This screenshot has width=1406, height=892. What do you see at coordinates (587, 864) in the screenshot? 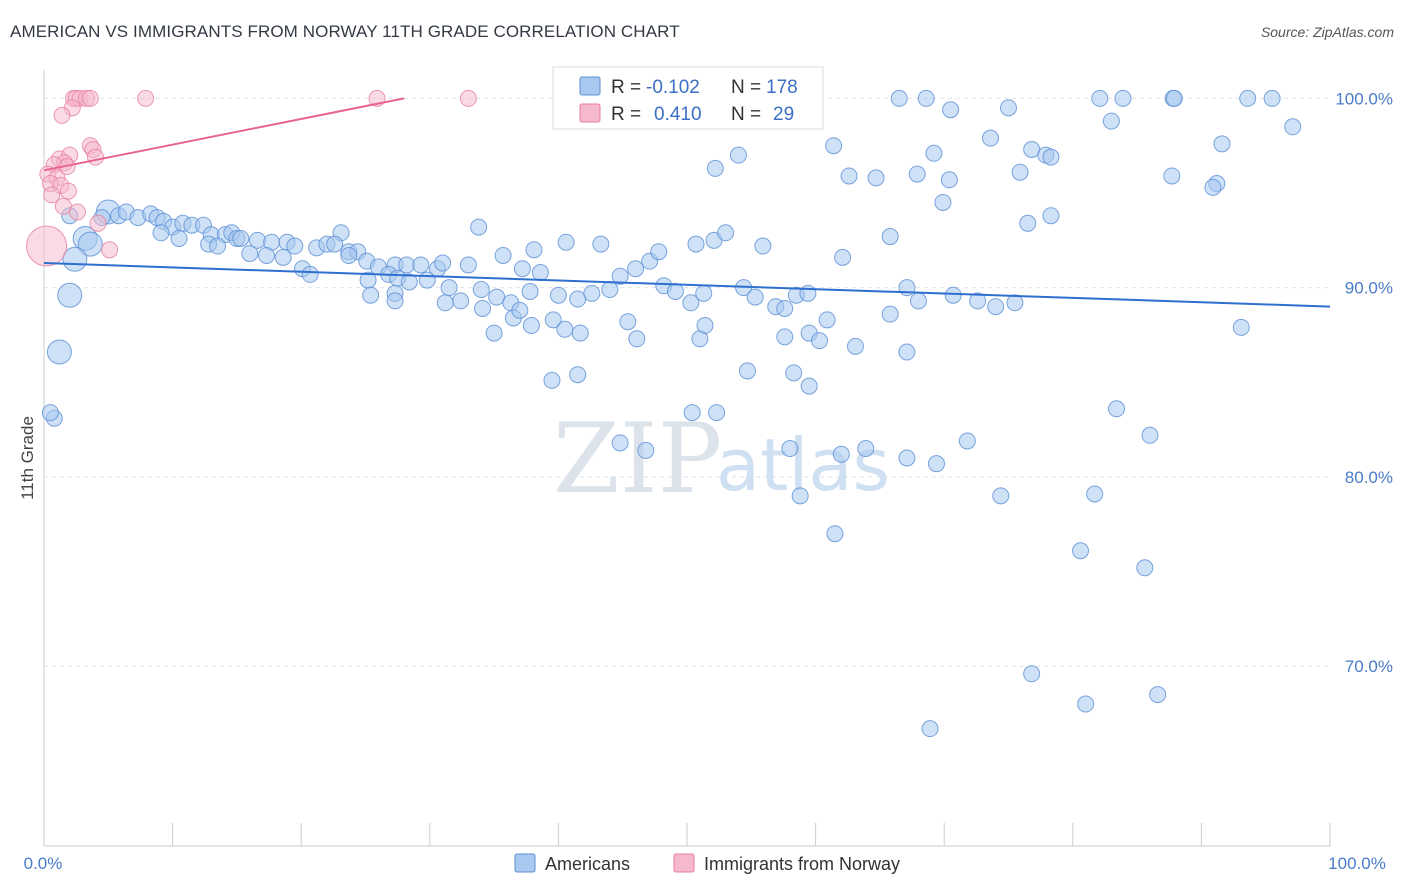
I see `series-label-americans: Americans` at bounding box center [587, 864].